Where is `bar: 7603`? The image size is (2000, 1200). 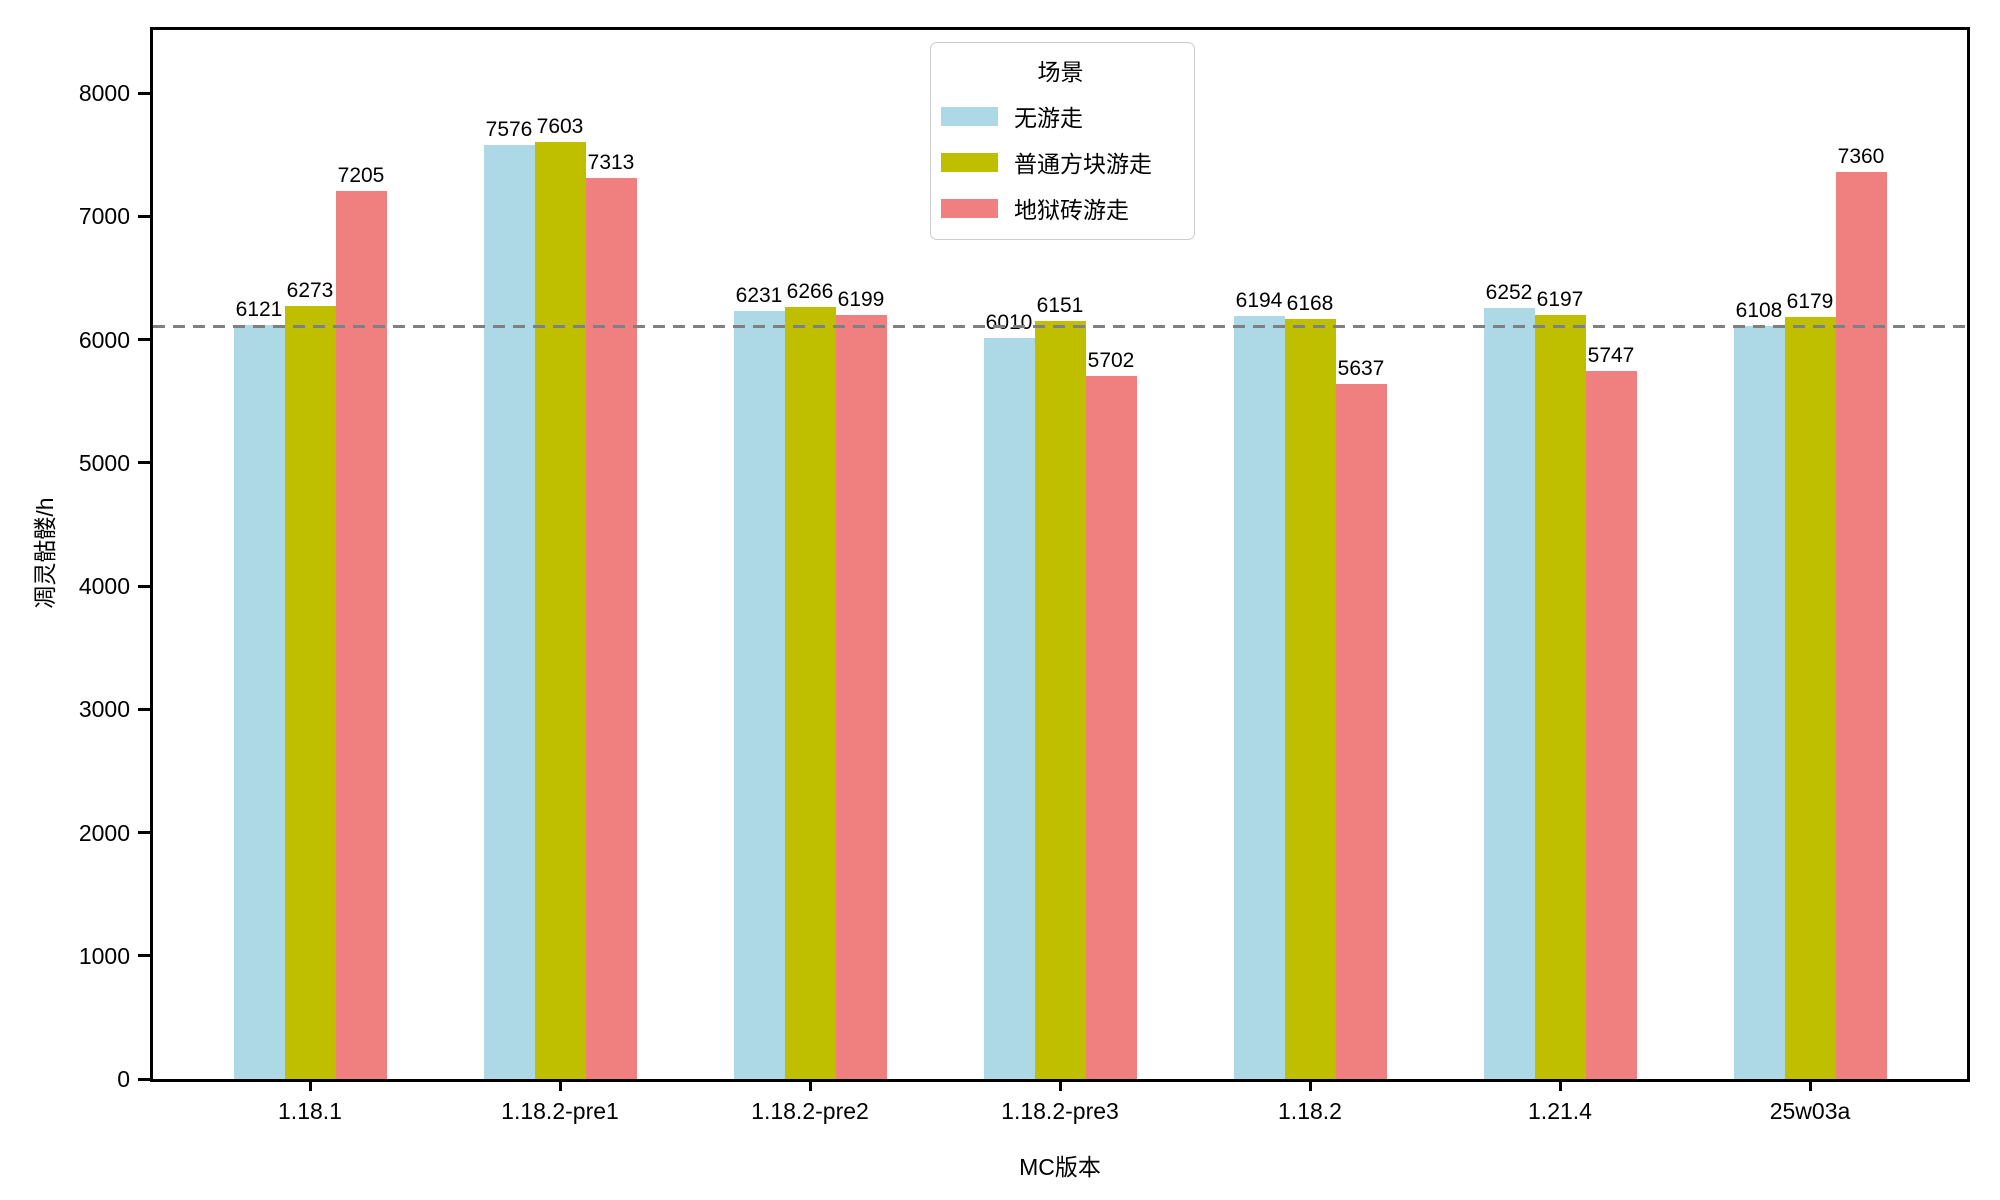 bar: 7603 is located at coordinates (560, 597).